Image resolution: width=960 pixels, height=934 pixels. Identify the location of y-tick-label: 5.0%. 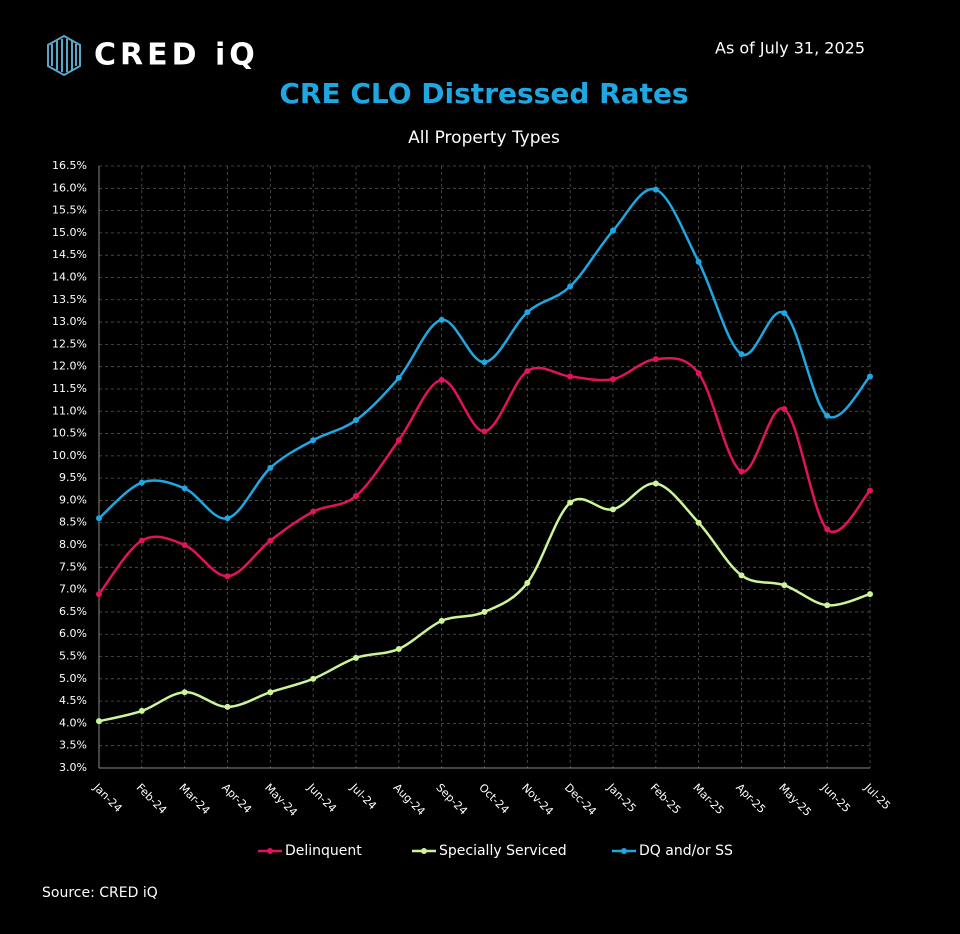
(73, 678).